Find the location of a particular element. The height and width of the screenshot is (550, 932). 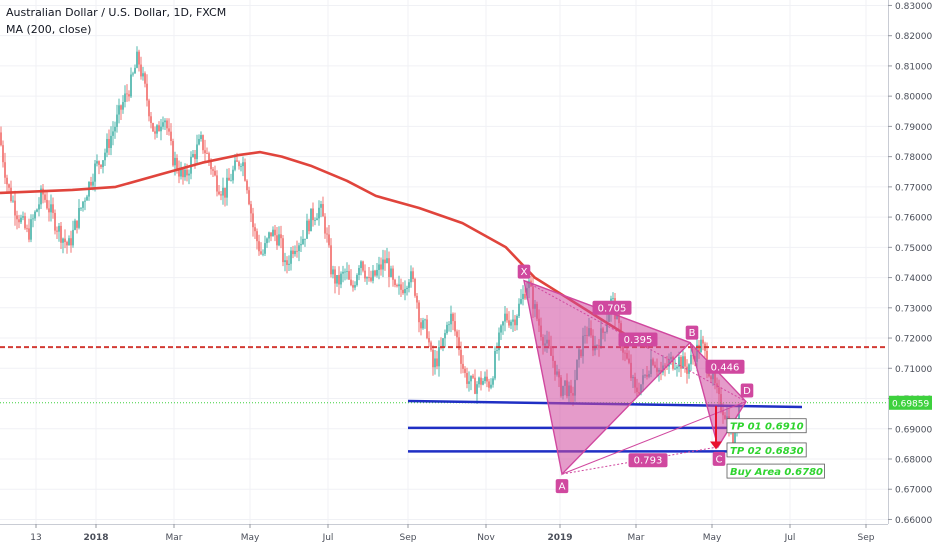

point-label-d-bg is located at coordinates (747, 390).